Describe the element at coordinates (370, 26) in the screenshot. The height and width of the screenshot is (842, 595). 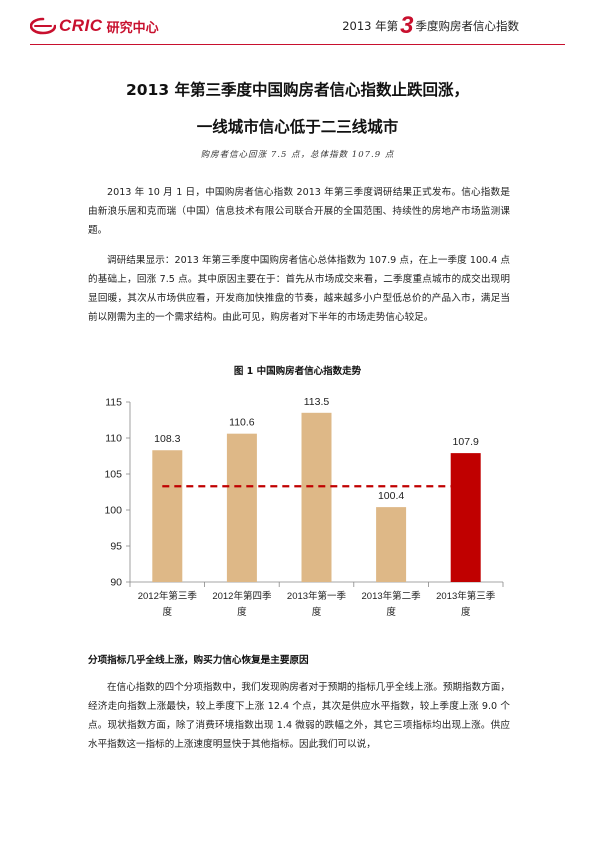
I see `header-prefix: 2013 年第` at that location.